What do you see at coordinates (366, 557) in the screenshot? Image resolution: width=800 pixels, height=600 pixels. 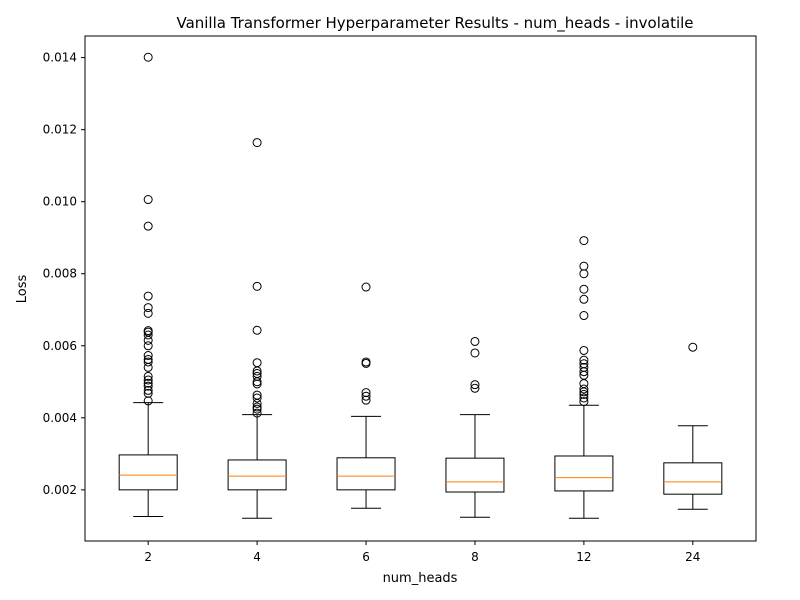 I see `x-tick-label: 6` at bounding box center [366, 557].